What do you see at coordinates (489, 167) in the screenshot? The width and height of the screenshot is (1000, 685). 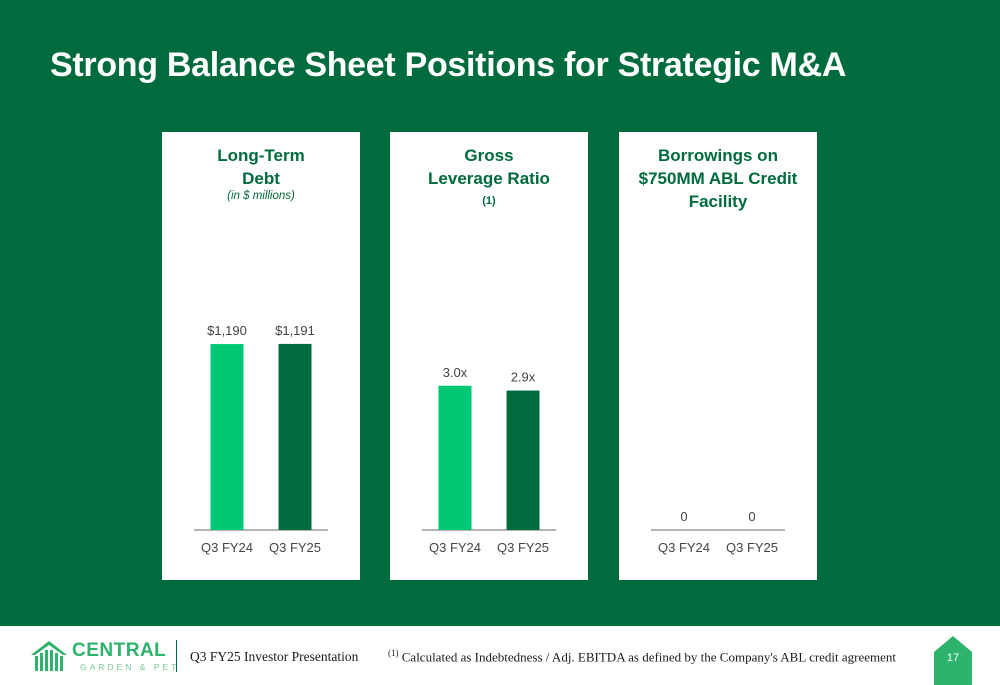 I see `chart-title-text: Gross Leverage Ratio` at bounding box center [489, 167].